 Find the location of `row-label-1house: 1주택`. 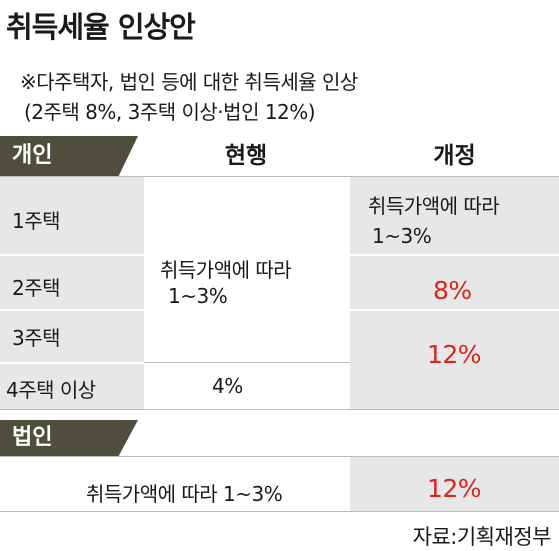

row-label-1house: 1주택 is located at coordinates (36, 221).